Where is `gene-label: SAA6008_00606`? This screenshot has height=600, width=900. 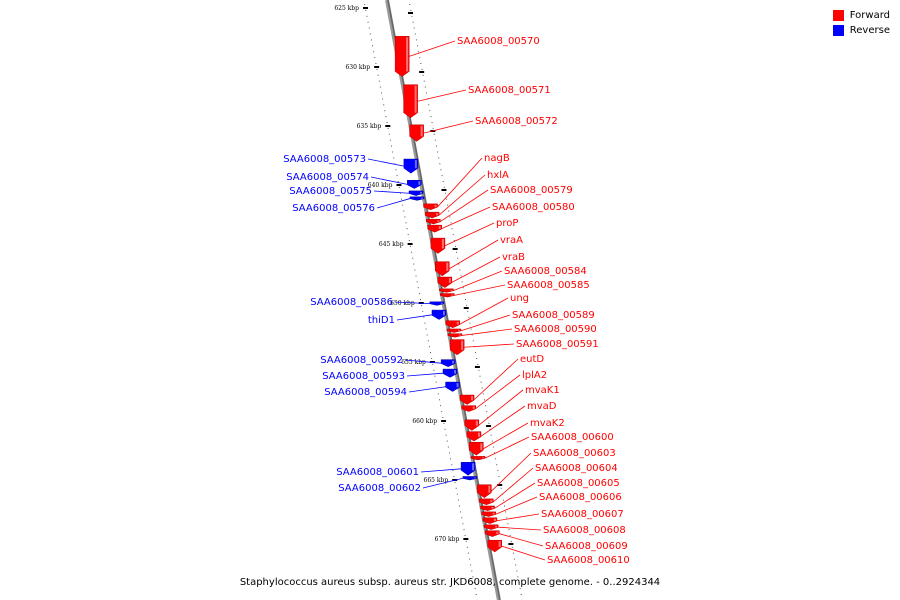 gene-label: SAA6008_00606 is located at coordinates (580, 497).